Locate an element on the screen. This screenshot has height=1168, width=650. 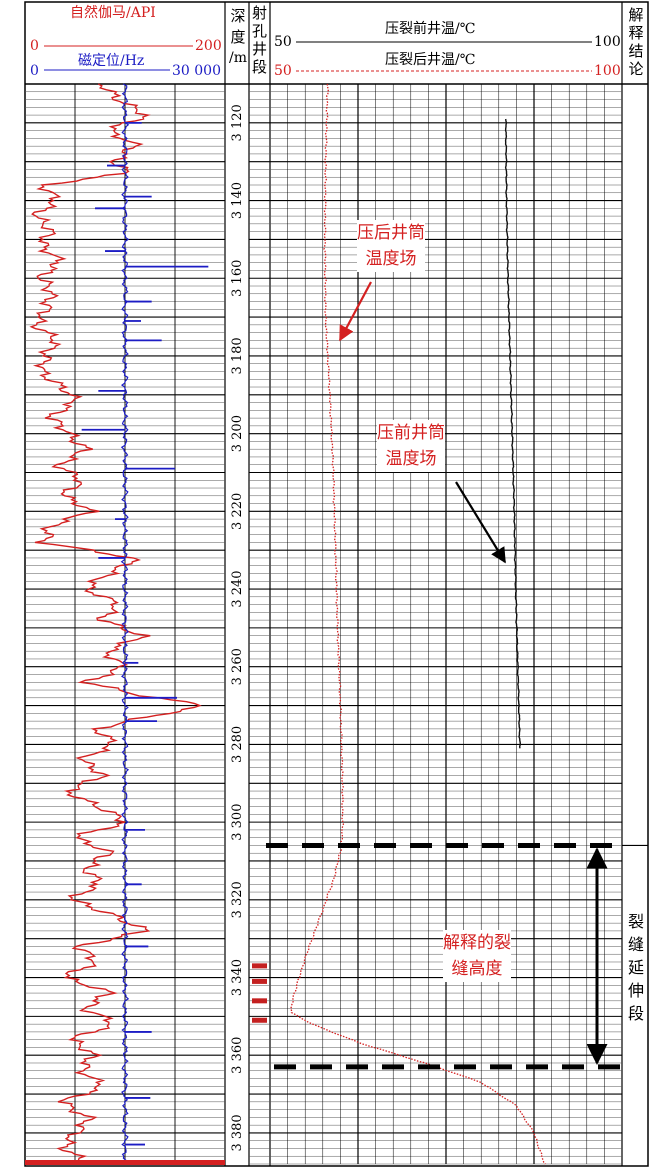
pre-temp-curve-title: 压裂前井温/℃ is located at coordinates (430, 29).